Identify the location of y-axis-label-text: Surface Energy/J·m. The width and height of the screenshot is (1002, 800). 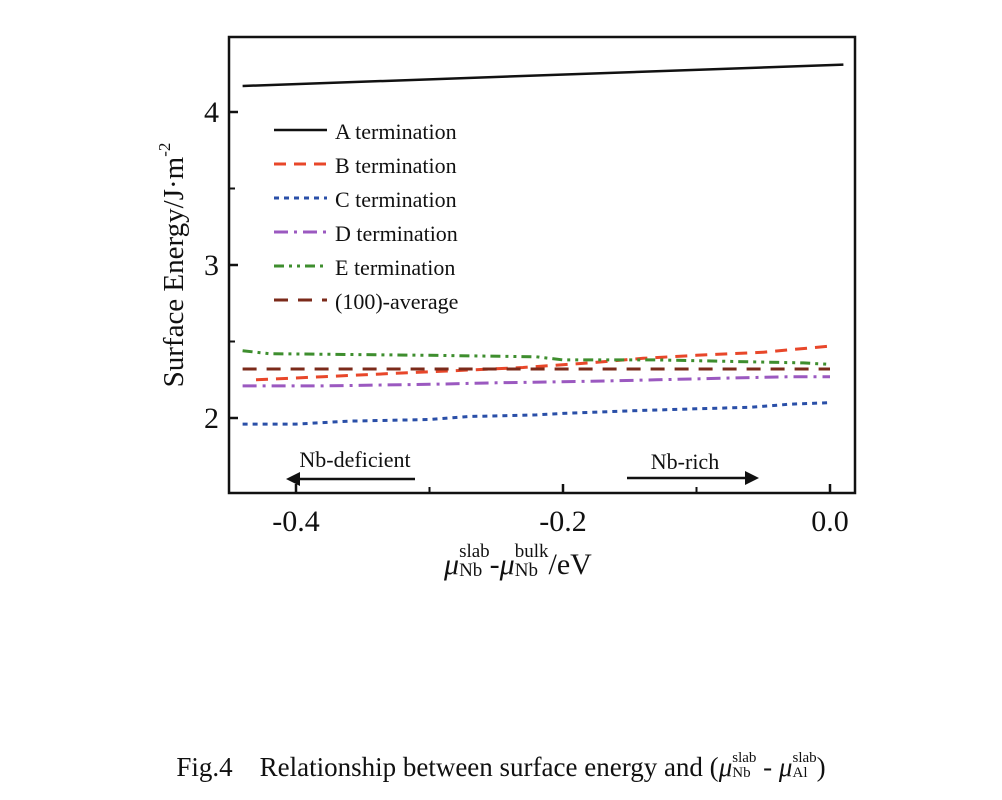
(174, 271).